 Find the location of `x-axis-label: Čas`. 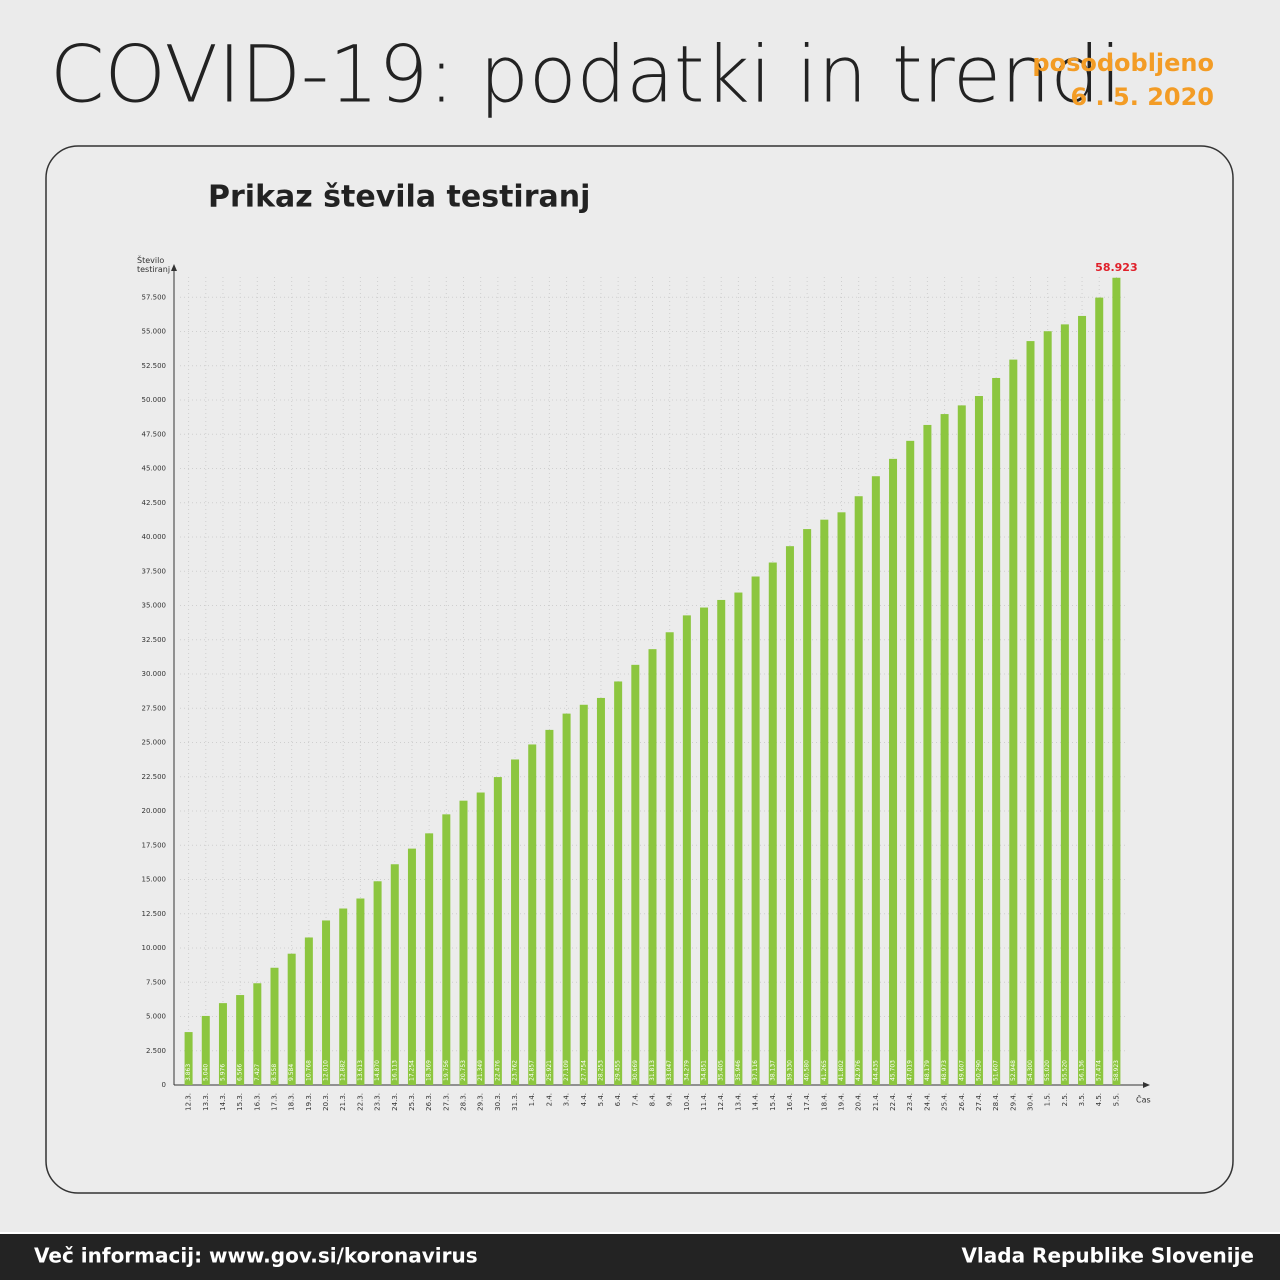

x-axis-label: Čas is located at coordinates (1143, 1099).